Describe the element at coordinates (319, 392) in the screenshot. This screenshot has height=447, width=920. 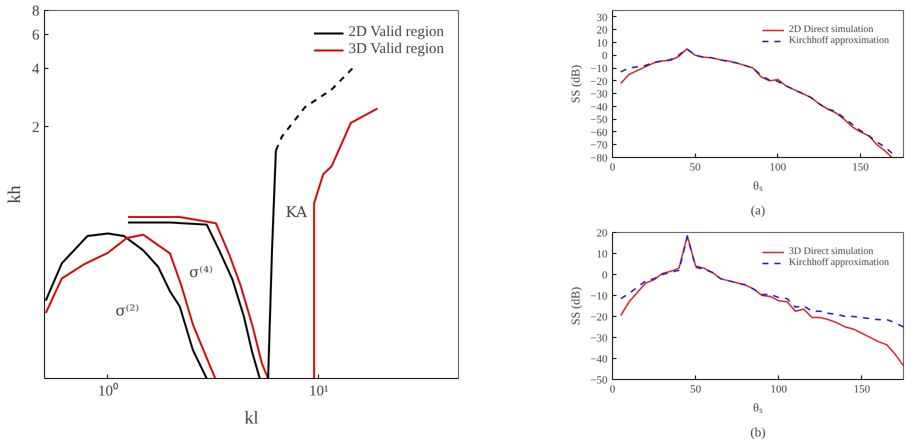
I see `x-tick-label: 10¹` at that location.